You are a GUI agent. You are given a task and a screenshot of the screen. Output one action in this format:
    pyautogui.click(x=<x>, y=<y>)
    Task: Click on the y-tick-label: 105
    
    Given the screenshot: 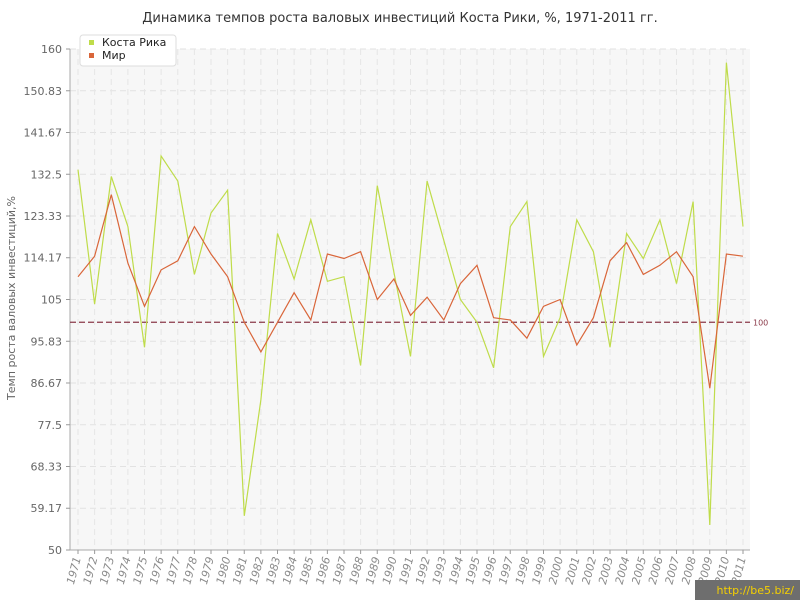 What is the action you would take?
    pyautogui.click(x=51, y=300)
    